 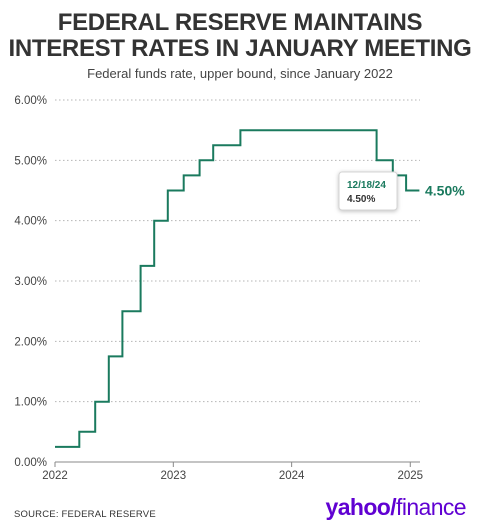 What do you see at coordinates (232, 472) in the screenshot?
I see `x-axis-ticks: 2022 2023 2024 2025` at bounding box center [232, 472].